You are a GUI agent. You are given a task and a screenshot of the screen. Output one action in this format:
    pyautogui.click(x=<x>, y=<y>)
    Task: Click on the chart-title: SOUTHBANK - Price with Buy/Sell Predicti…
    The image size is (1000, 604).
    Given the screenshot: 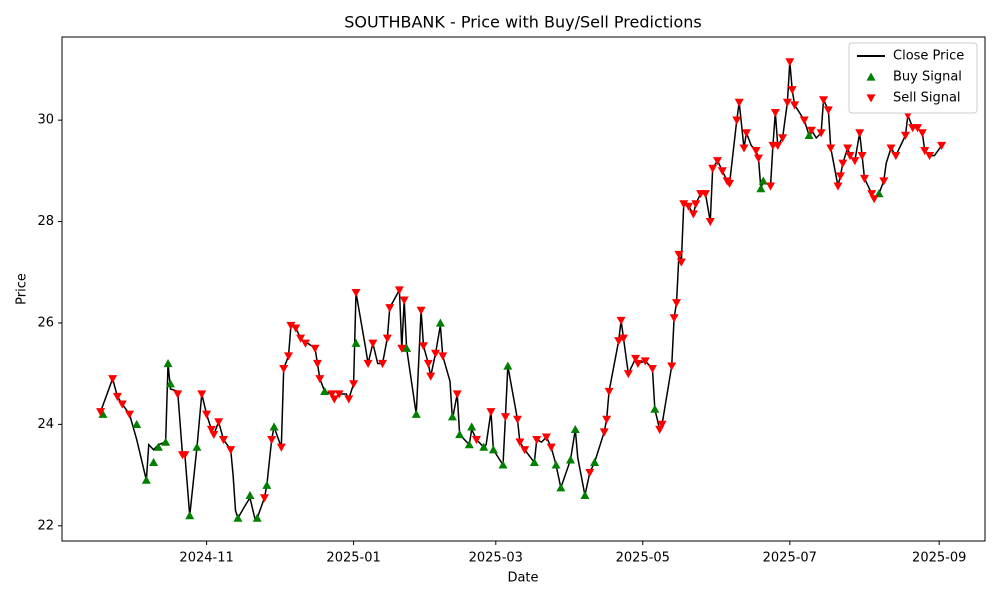 What is the action you would take?
    pyautogui.click(x=523, y=22)
    